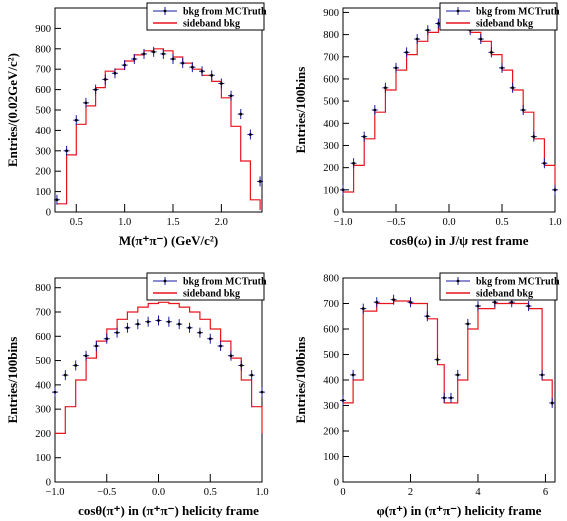  I want to click on x-tick-label: −0.5, so click(395, 222).